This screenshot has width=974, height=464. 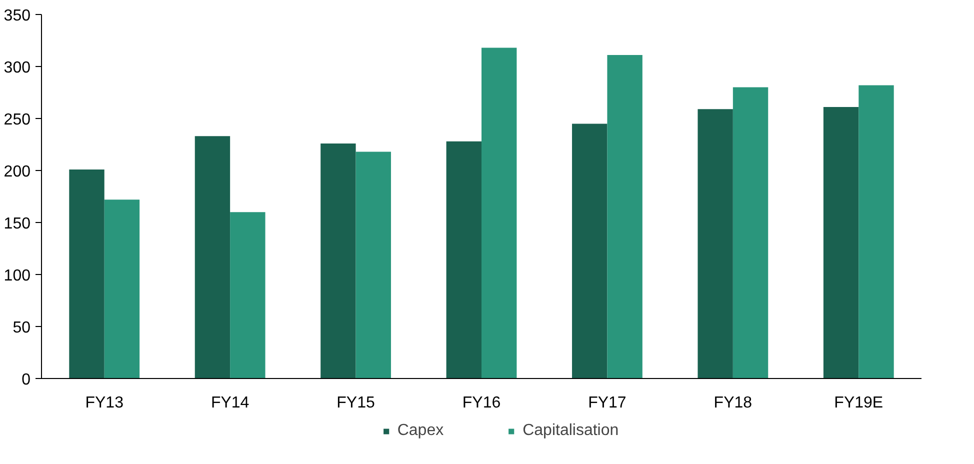 I want to click on x-tick-label: FY19E, so click(x=859, y=403).